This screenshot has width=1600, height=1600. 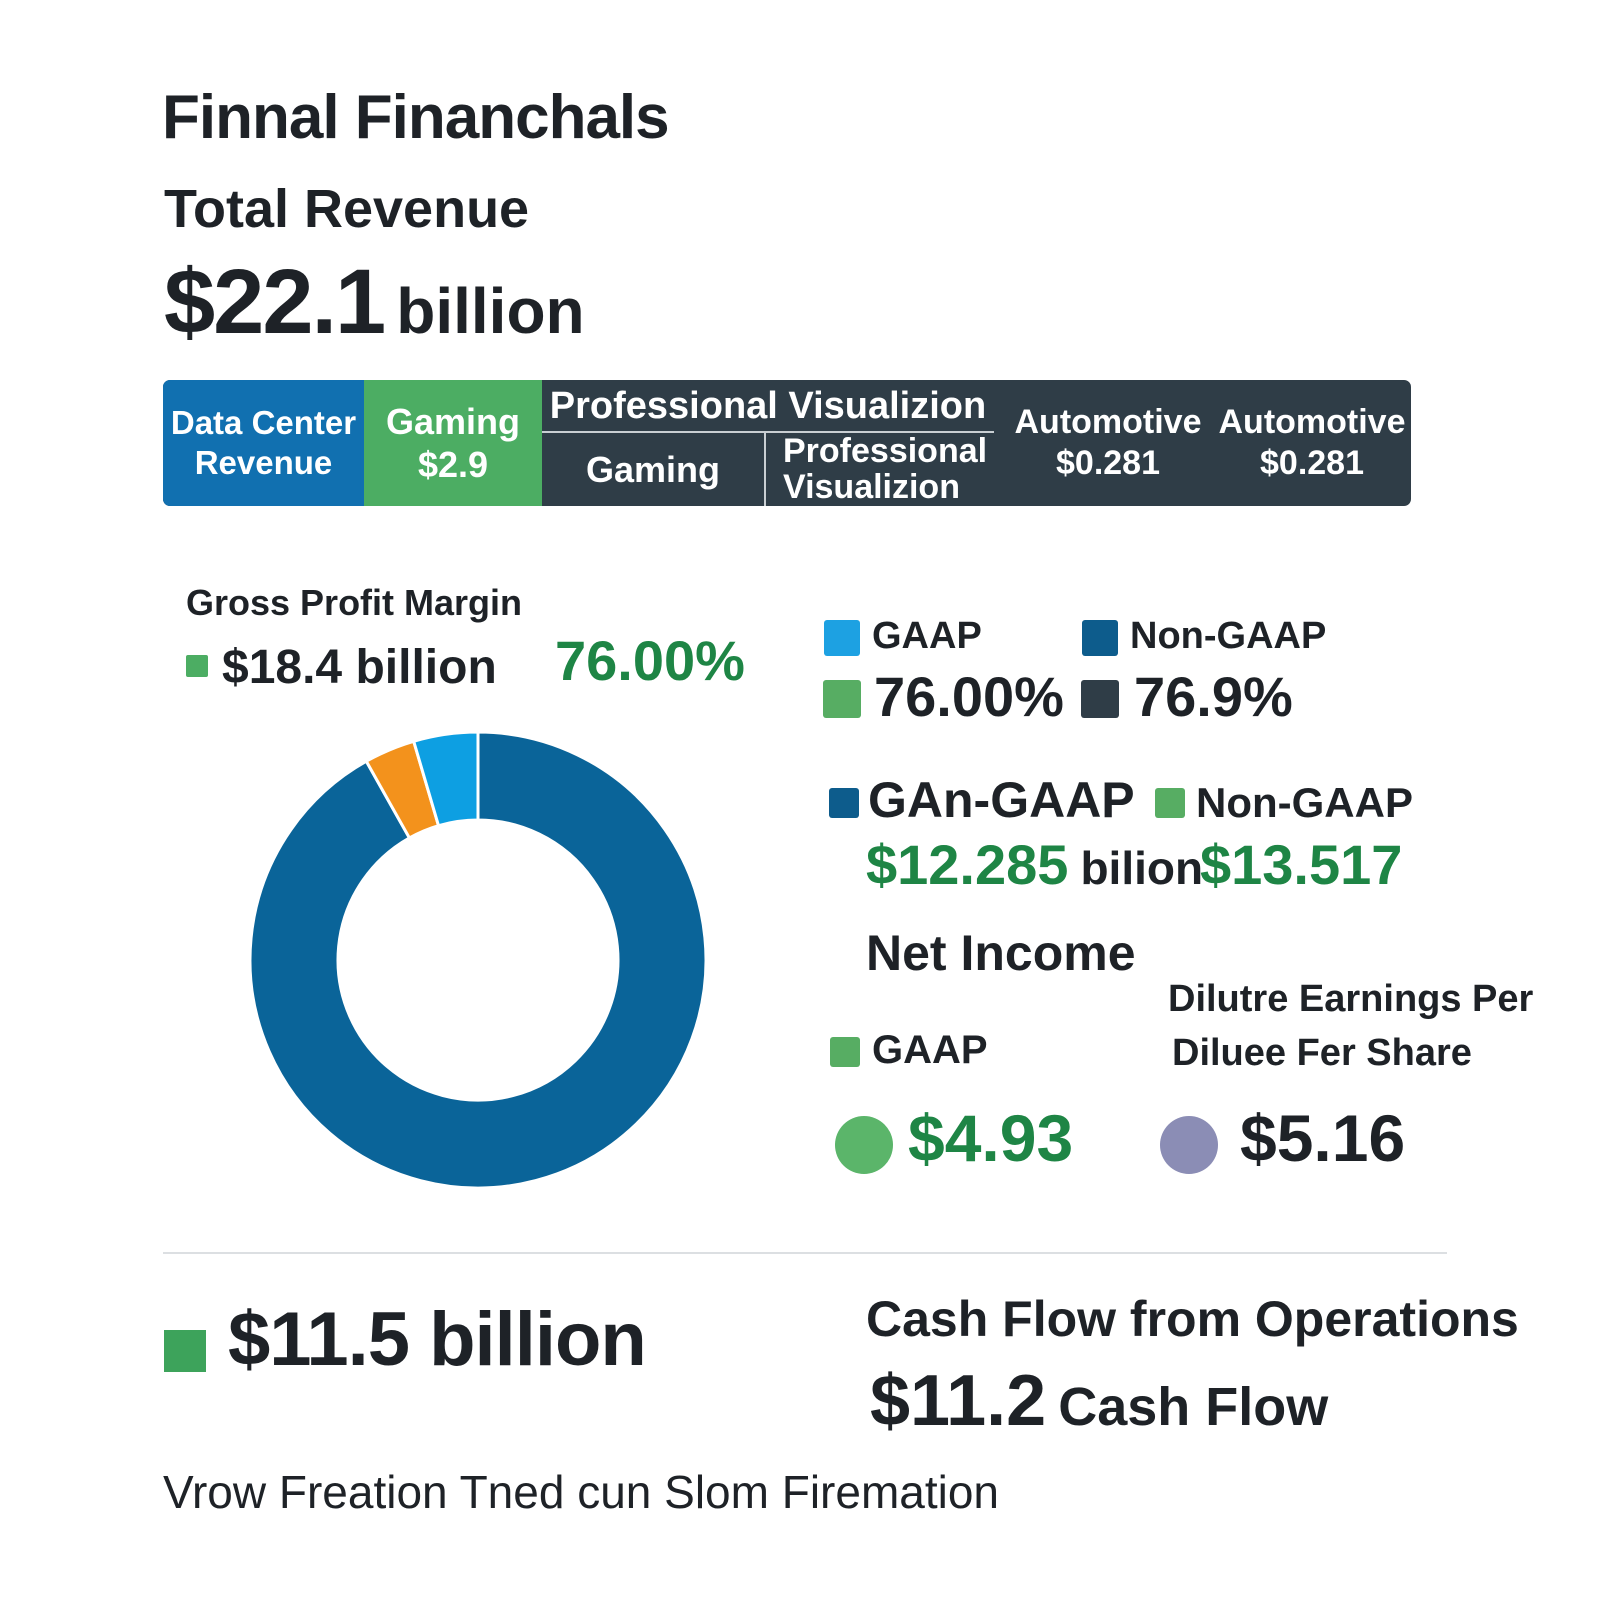 I want to click on segment-automotive-2-line1: Automotive, so click(x=1312, y=422).